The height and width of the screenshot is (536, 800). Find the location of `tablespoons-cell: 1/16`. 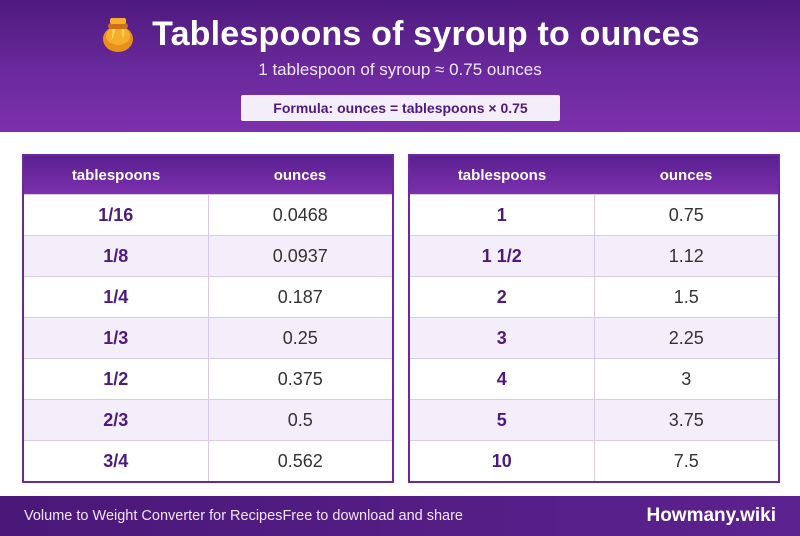

tablespoons-cell: 1/16 is located at coordinates (116, 215).